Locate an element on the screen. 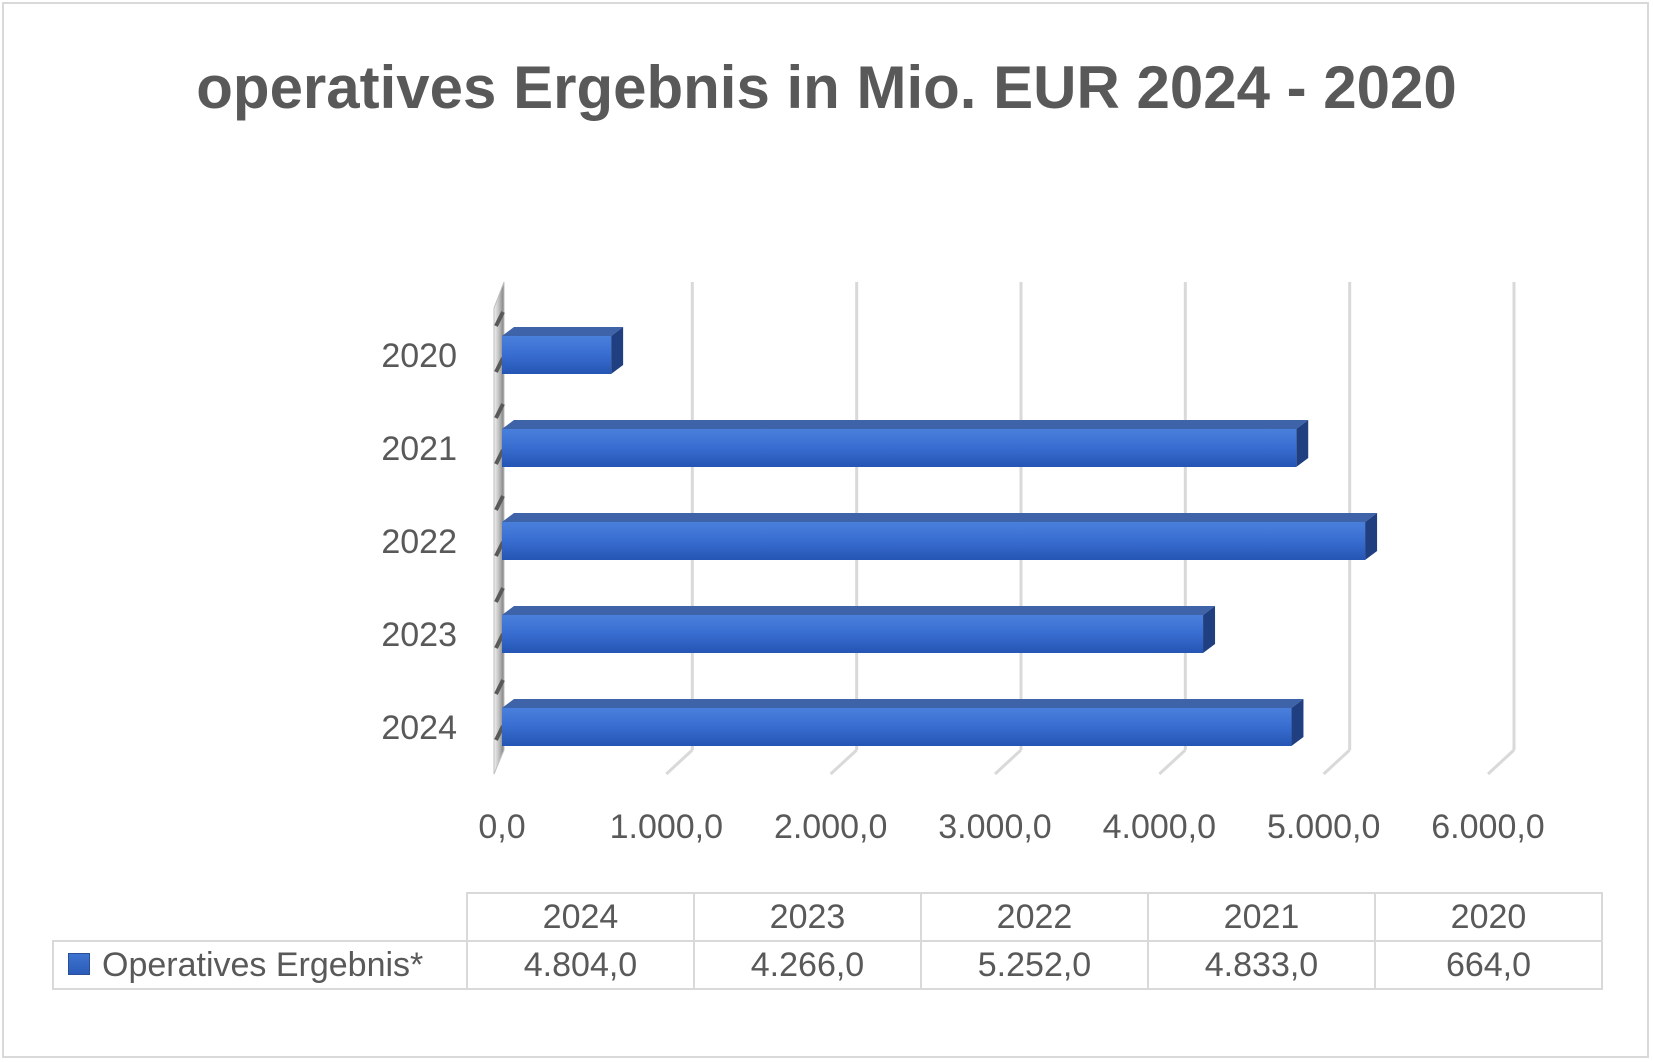  x-tick-label: 1.000,0 is located at coordinates (666, 827).